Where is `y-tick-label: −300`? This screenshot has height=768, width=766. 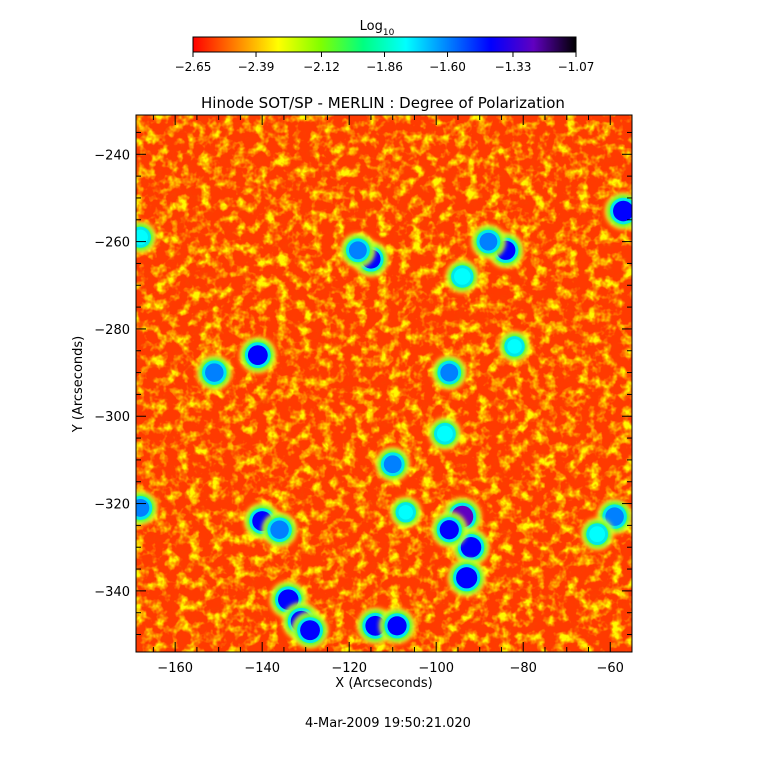
y-tick-label: −300 is located at coordinates (112, 417).